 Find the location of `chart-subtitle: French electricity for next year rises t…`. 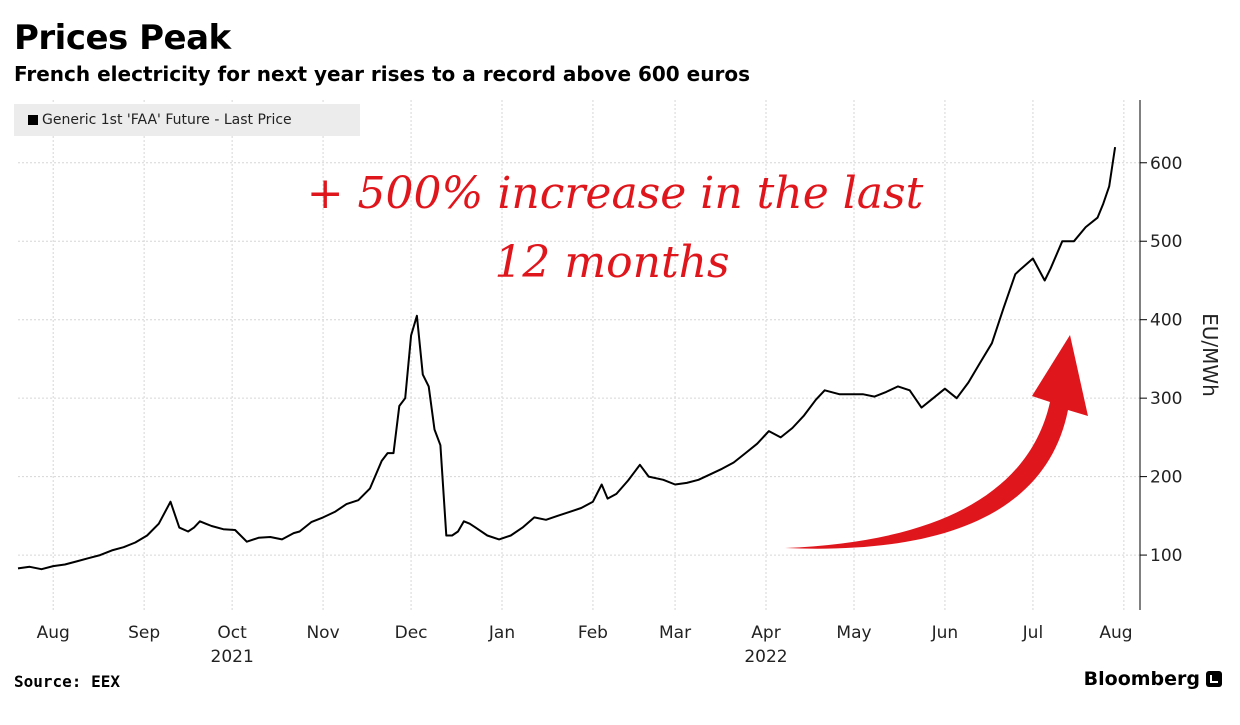

chart-subtitle: French electricity for next year rises t… is located at coordinates (382, 74).